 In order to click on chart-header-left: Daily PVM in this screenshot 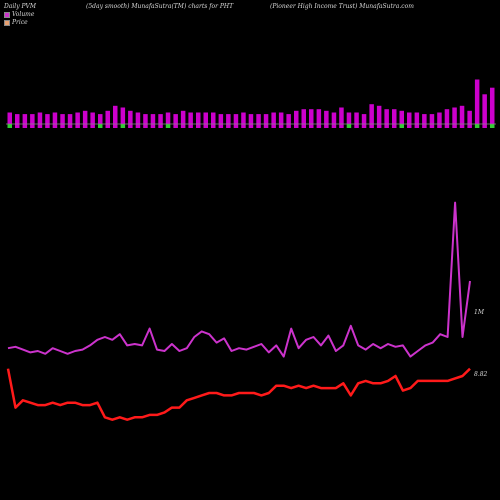, I will do `click(20, 6)`.